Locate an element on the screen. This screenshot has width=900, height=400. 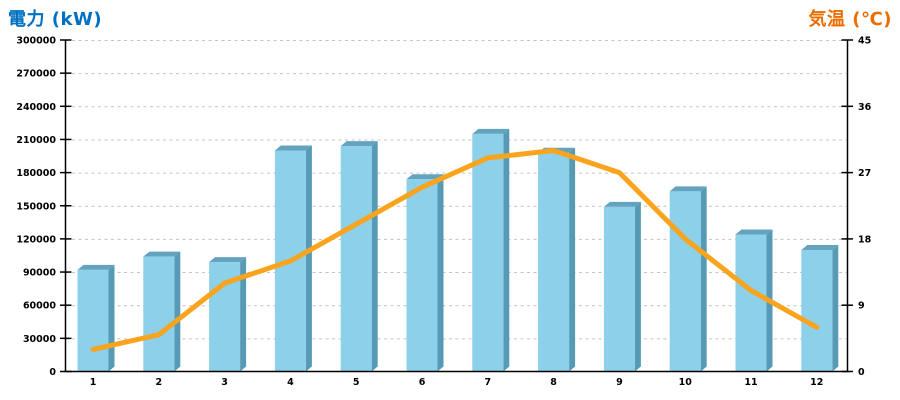
x-axis-labels: 1 2 3 4 5 6 7 8 9 10 11 12 is located at coordinates (457, 382).